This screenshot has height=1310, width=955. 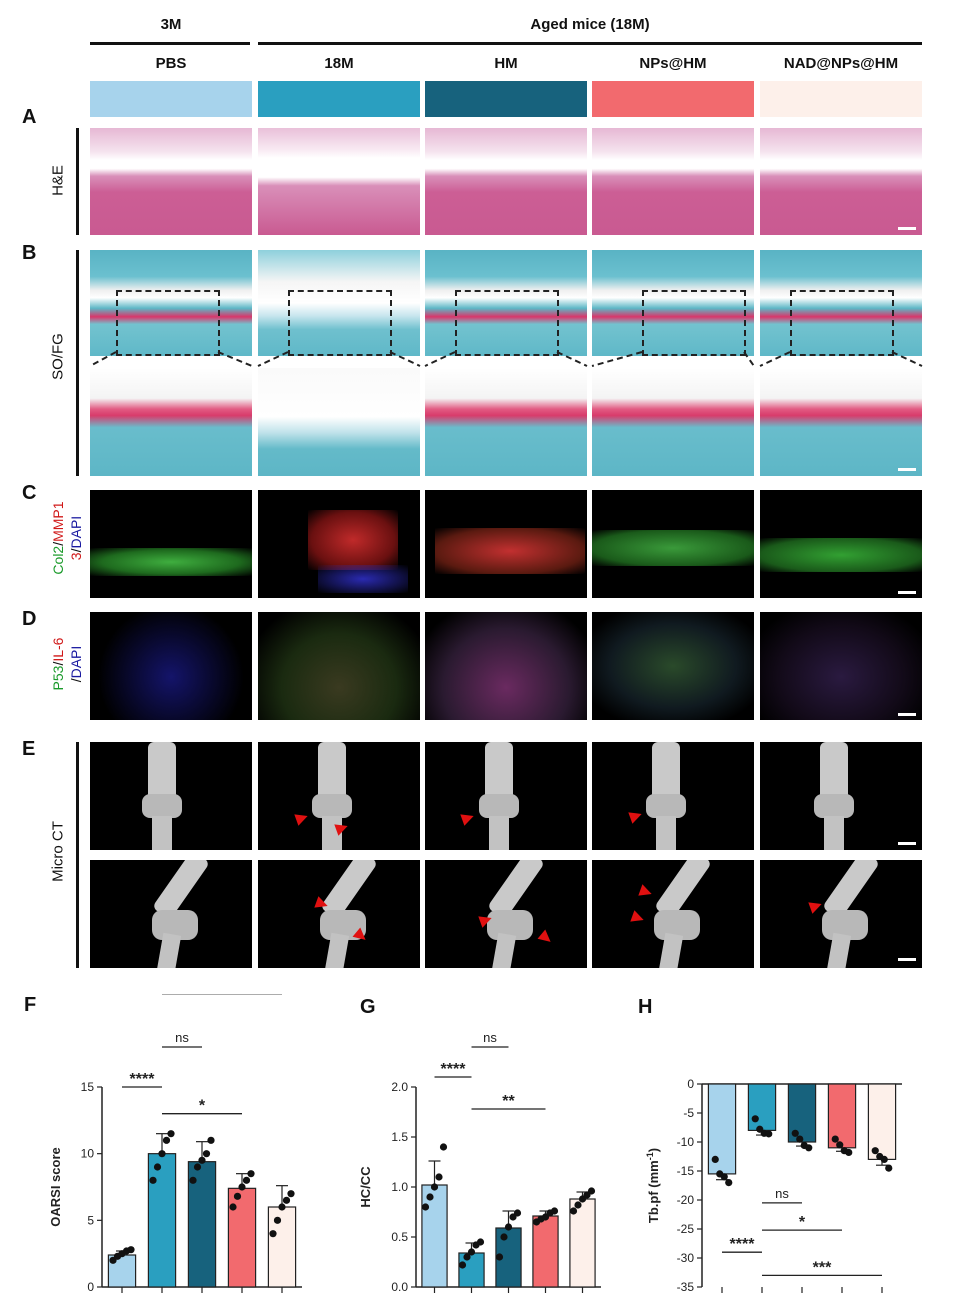 What do you see at coordinates (673, 666) in the screenshot?
I see `if-p53-image-nps` at bounding box center [673, 666].